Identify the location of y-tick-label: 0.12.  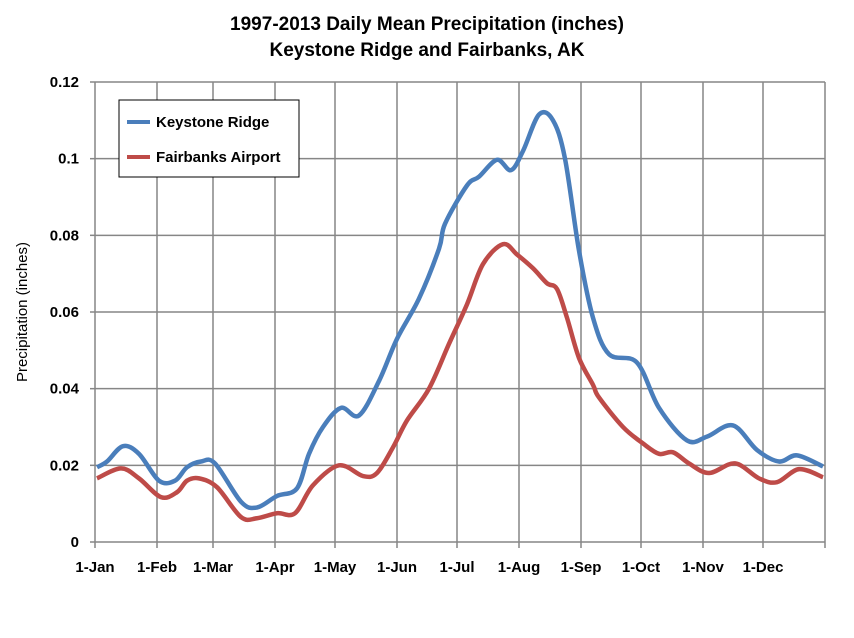
(64, 82).